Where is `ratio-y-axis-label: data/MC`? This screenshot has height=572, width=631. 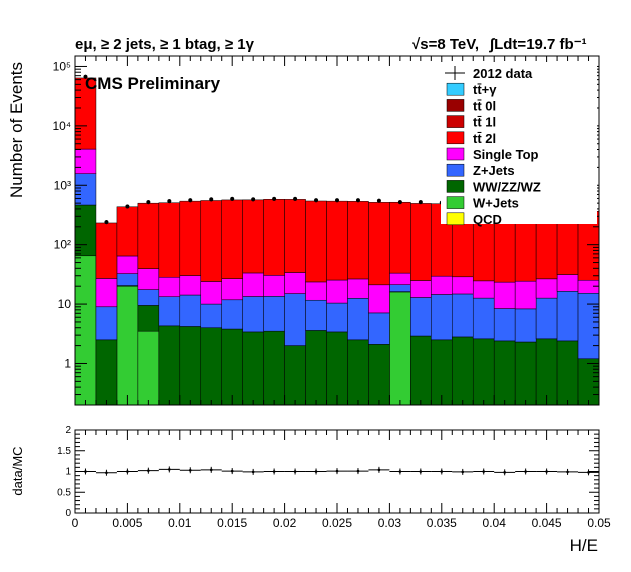
ratio-y-axis-label: data/MC is located at coordinates (17, 470).